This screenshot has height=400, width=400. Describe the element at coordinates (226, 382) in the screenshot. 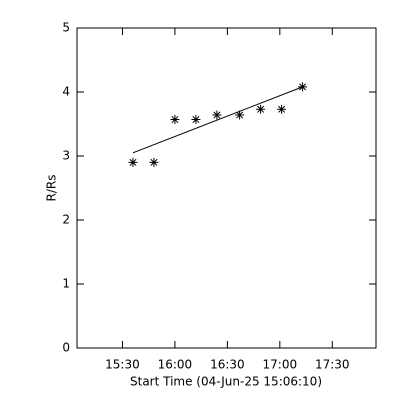

I see `x-axis-label: Start Time (04-Jun-25 15:06:10)` at that location.